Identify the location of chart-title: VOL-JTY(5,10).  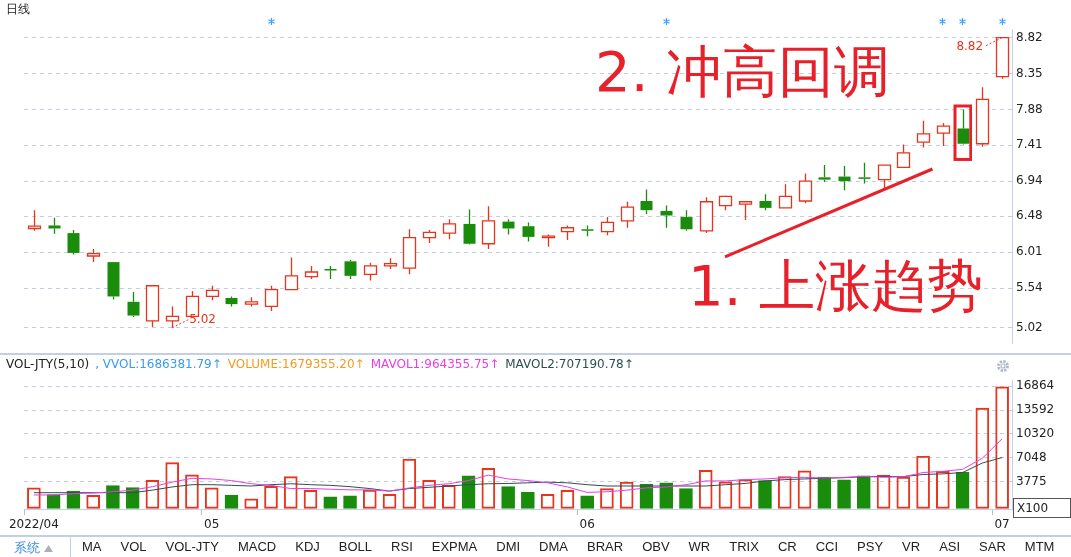
(48, 364).